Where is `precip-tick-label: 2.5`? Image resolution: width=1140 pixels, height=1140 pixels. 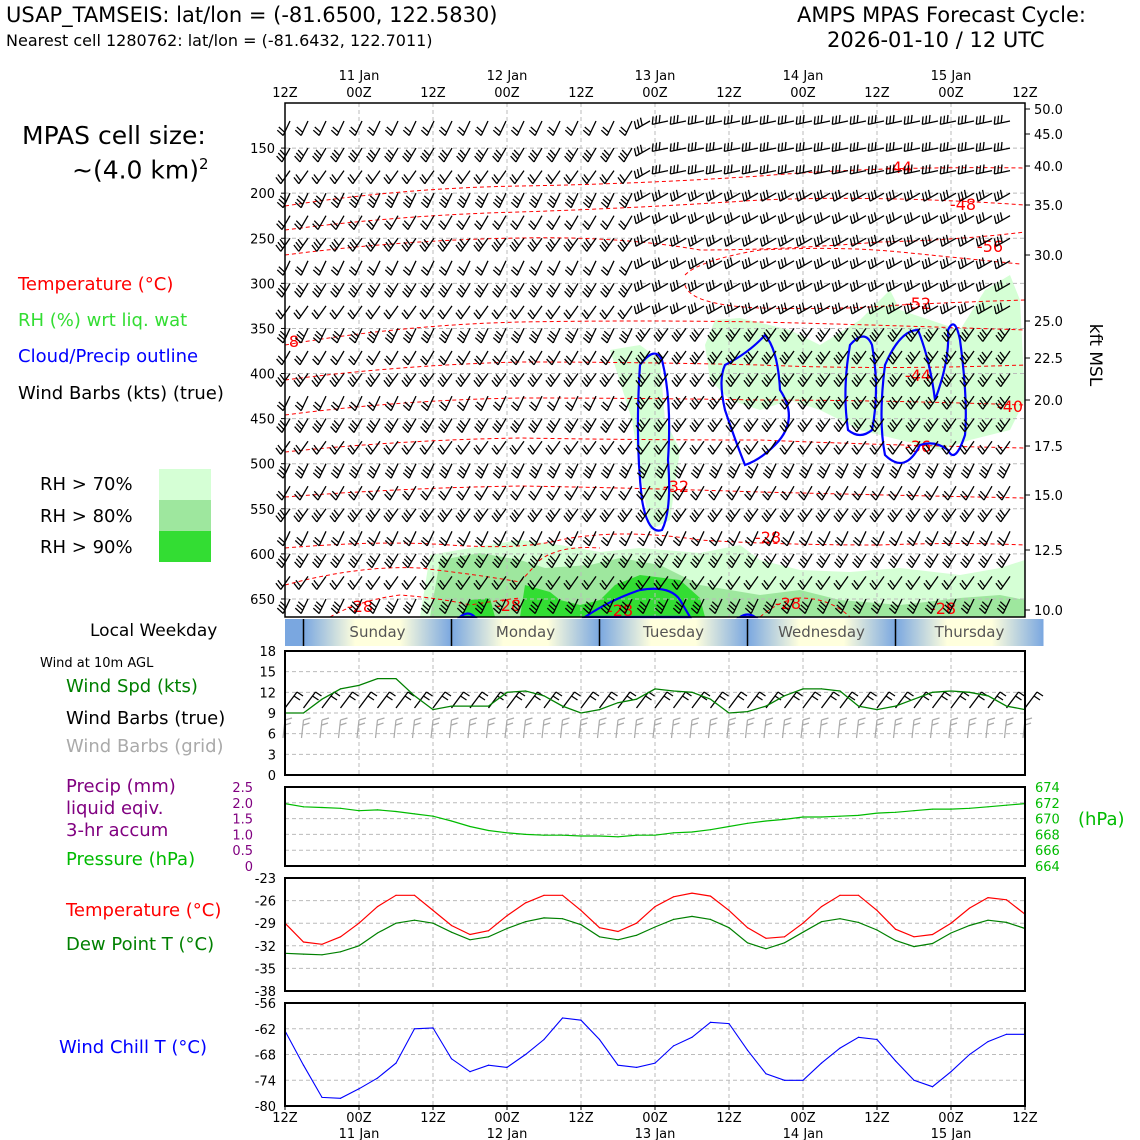
precip-tick-label: 2.5 is located at coordinates (242, 788).